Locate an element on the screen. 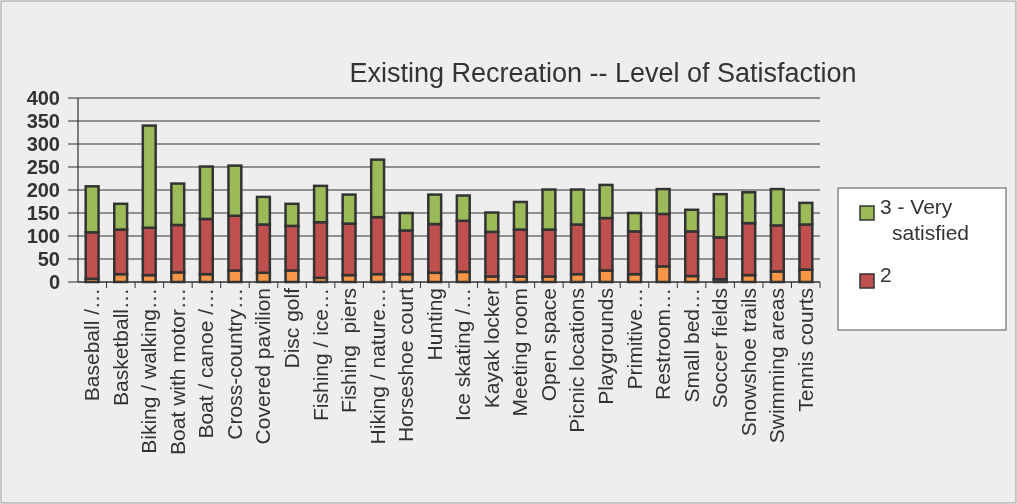  x-tick-label: Disc golf is located at coordinates (291, 328).